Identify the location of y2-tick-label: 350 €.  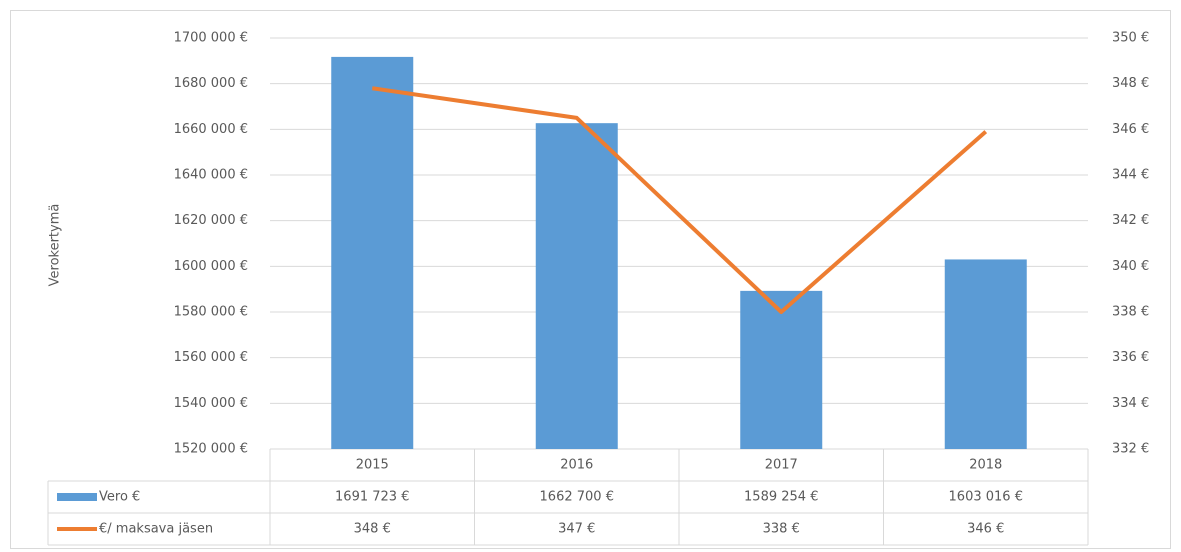
(1130, 38).